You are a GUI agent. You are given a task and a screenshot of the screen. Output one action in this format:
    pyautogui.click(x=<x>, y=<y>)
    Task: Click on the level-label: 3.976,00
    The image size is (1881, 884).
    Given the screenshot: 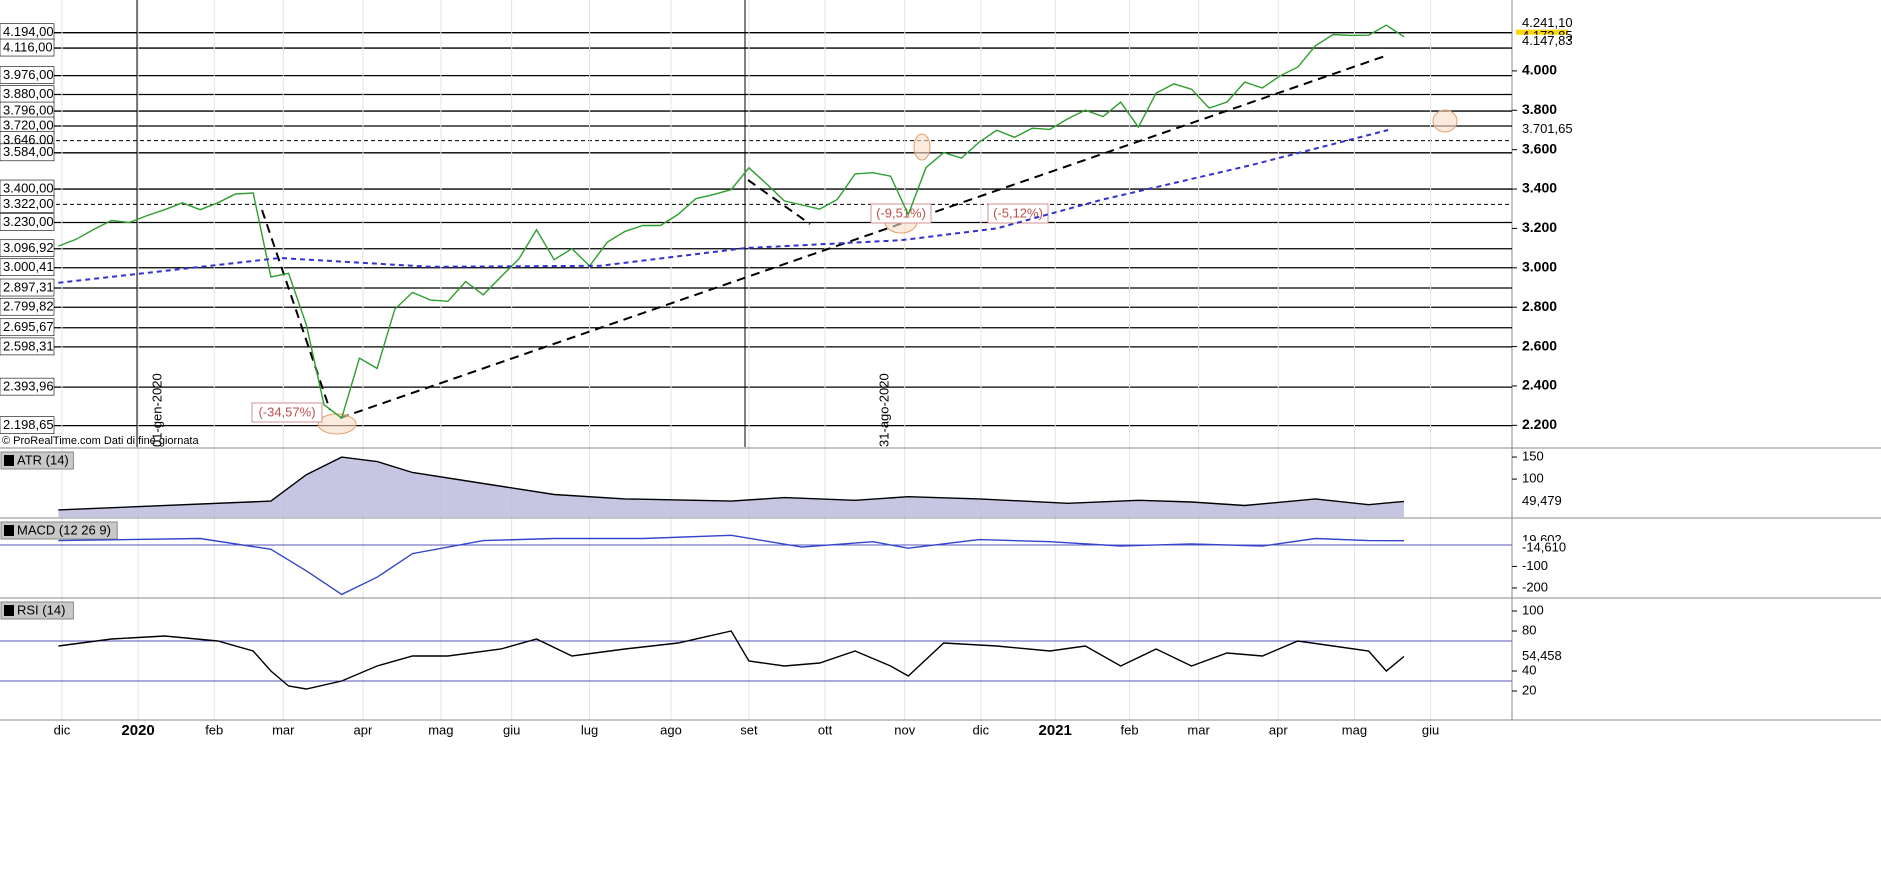 What is the action you would take?
    pyautogui.click(x=28, y=74)
    